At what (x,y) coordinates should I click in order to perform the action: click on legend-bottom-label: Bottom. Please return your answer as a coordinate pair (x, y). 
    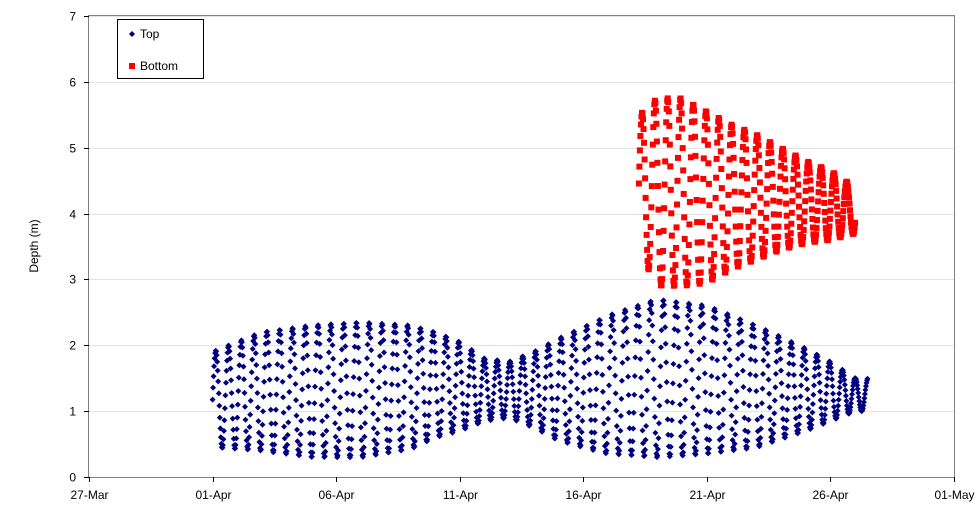
    Looking at the image, I should click on (159, 66).